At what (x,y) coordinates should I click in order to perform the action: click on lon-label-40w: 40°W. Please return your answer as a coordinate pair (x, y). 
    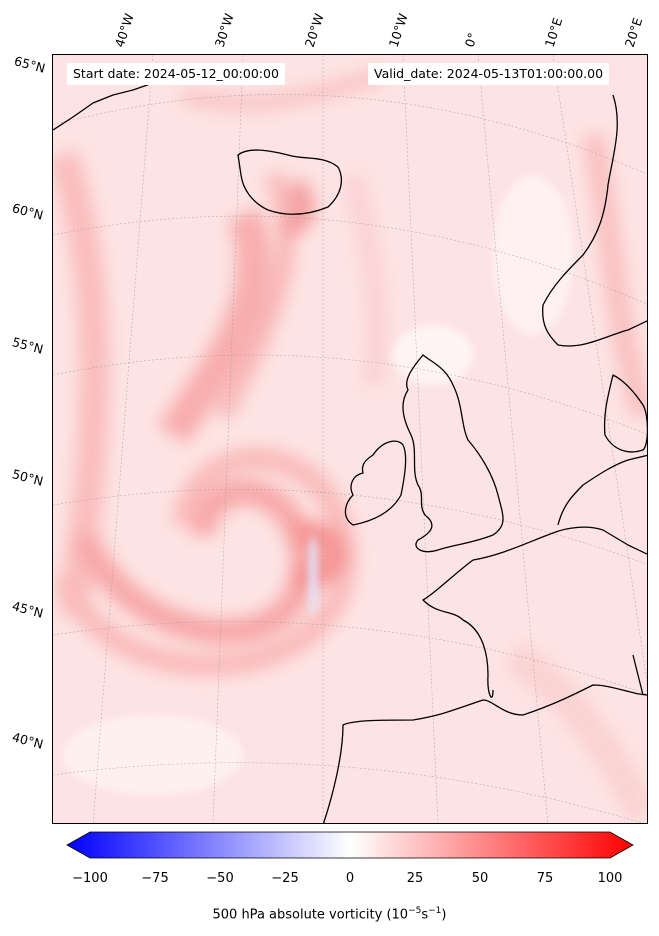
    Looking at the image, I should click on (124, 30).